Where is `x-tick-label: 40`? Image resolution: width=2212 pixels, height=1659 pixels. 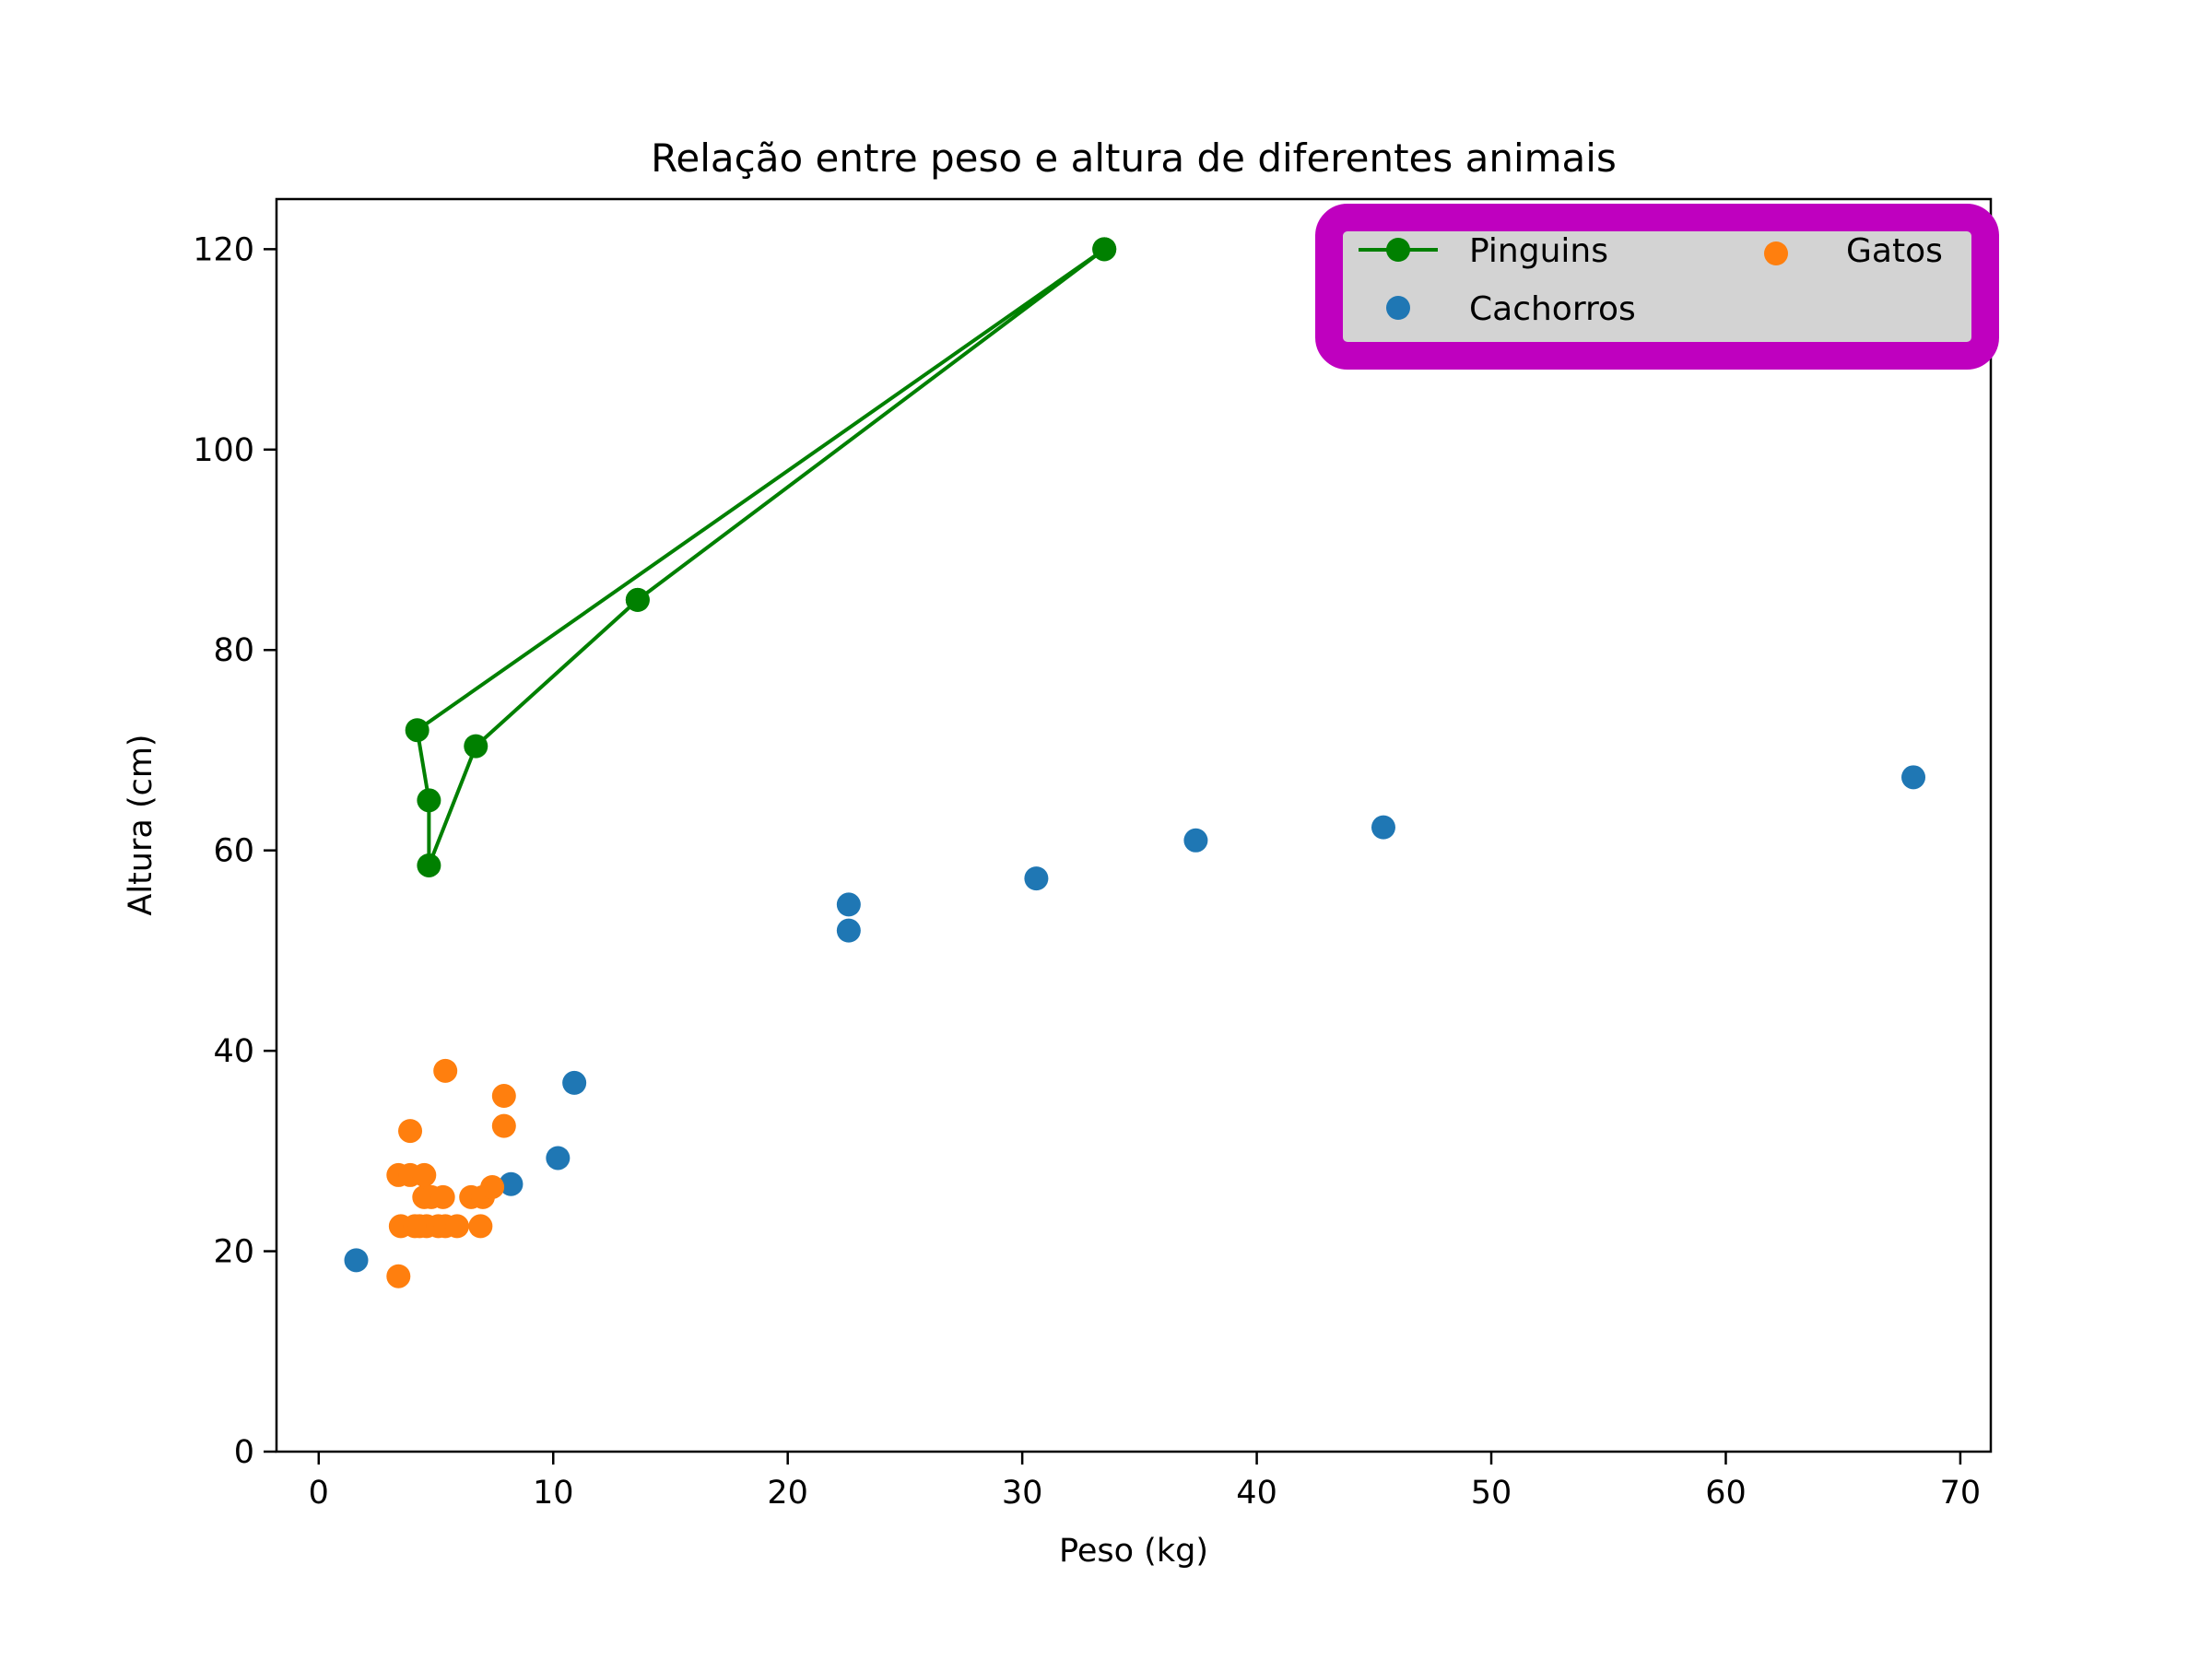
x-tick-label: 40 is located at coordinates (1256, 1493).